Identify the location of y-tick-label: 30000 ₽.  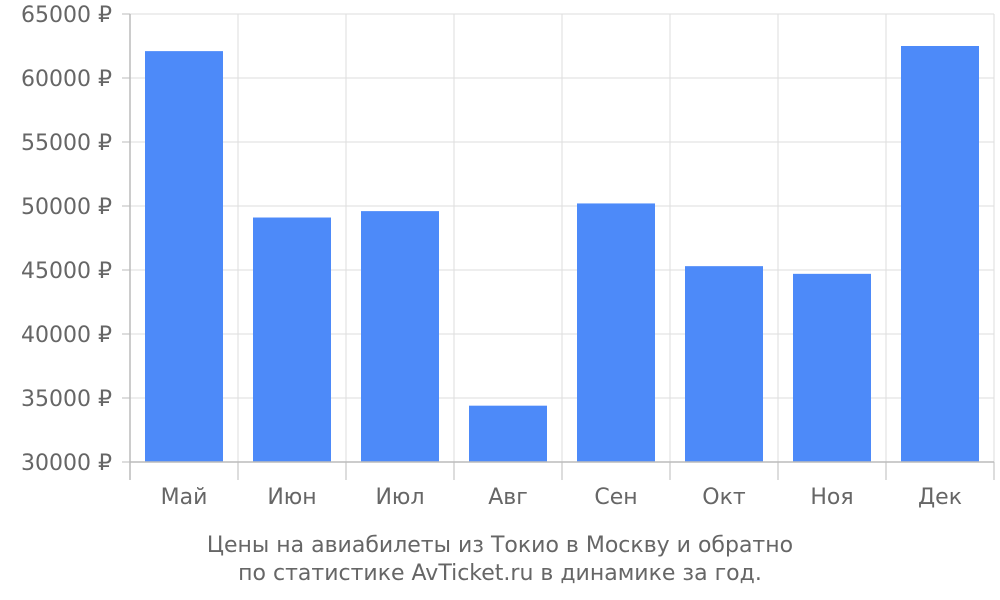
(66, 463).